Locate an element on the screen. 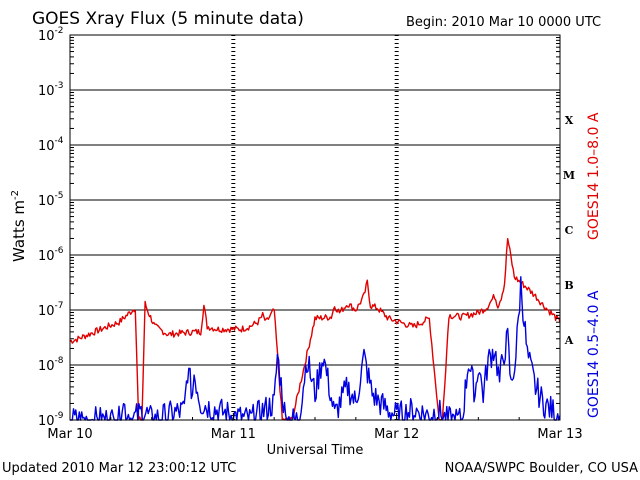  flare-class-a: A is located at coordinates (569, 340).